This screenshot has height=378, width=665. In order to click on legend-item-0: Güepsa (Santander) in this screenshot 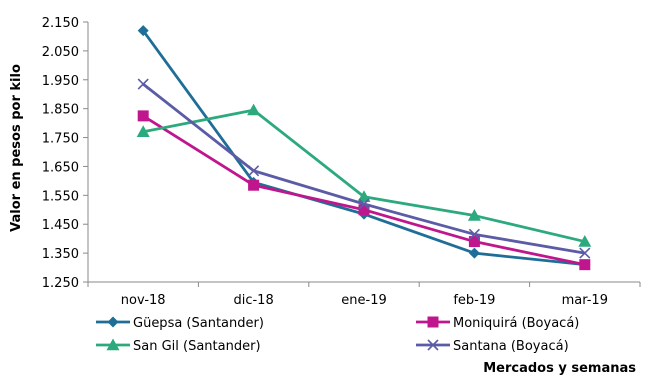, I will do `click(180, 323)`.